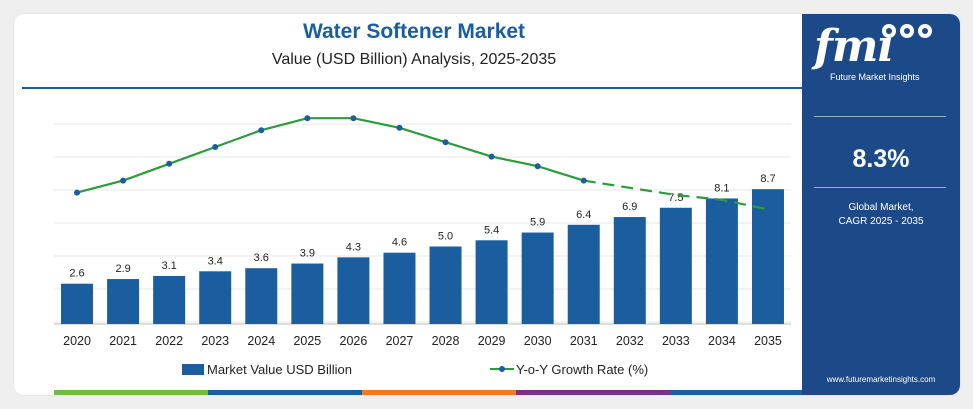 Image resolution: width=973 pixels, height=409 pixels. What do you see at coordinates (414, 88) in the screenshot?
I see `title-divider` at bounding box center [414, 88].